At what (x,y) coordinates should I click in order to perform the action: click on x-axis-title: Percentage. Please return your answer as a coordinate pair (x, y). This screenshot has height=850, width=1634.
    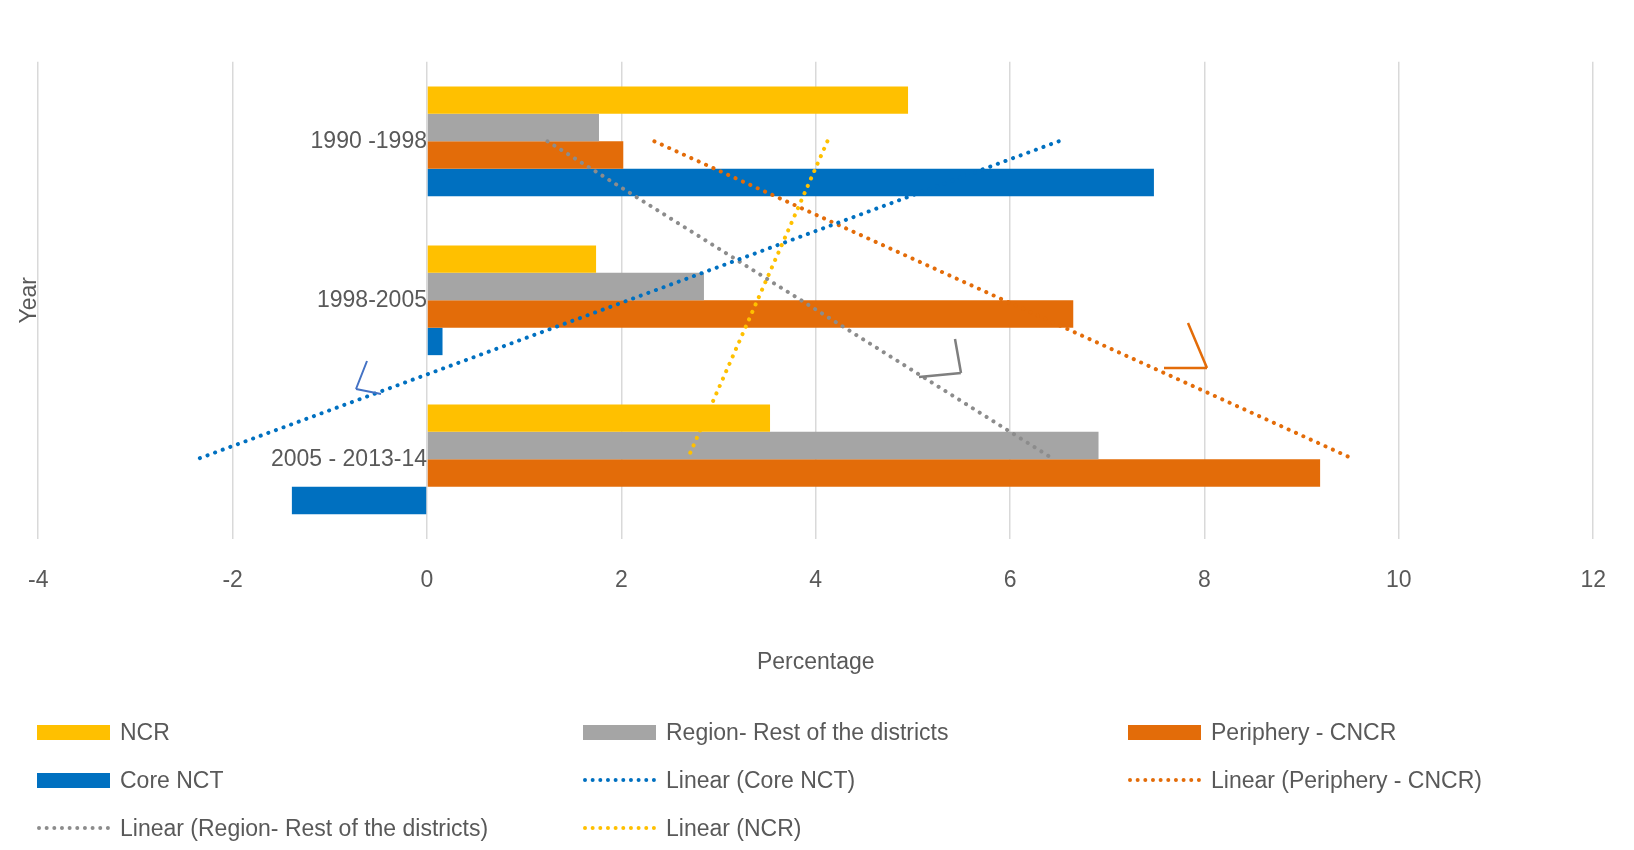
    Looking at the image, I should click on (815, 660).